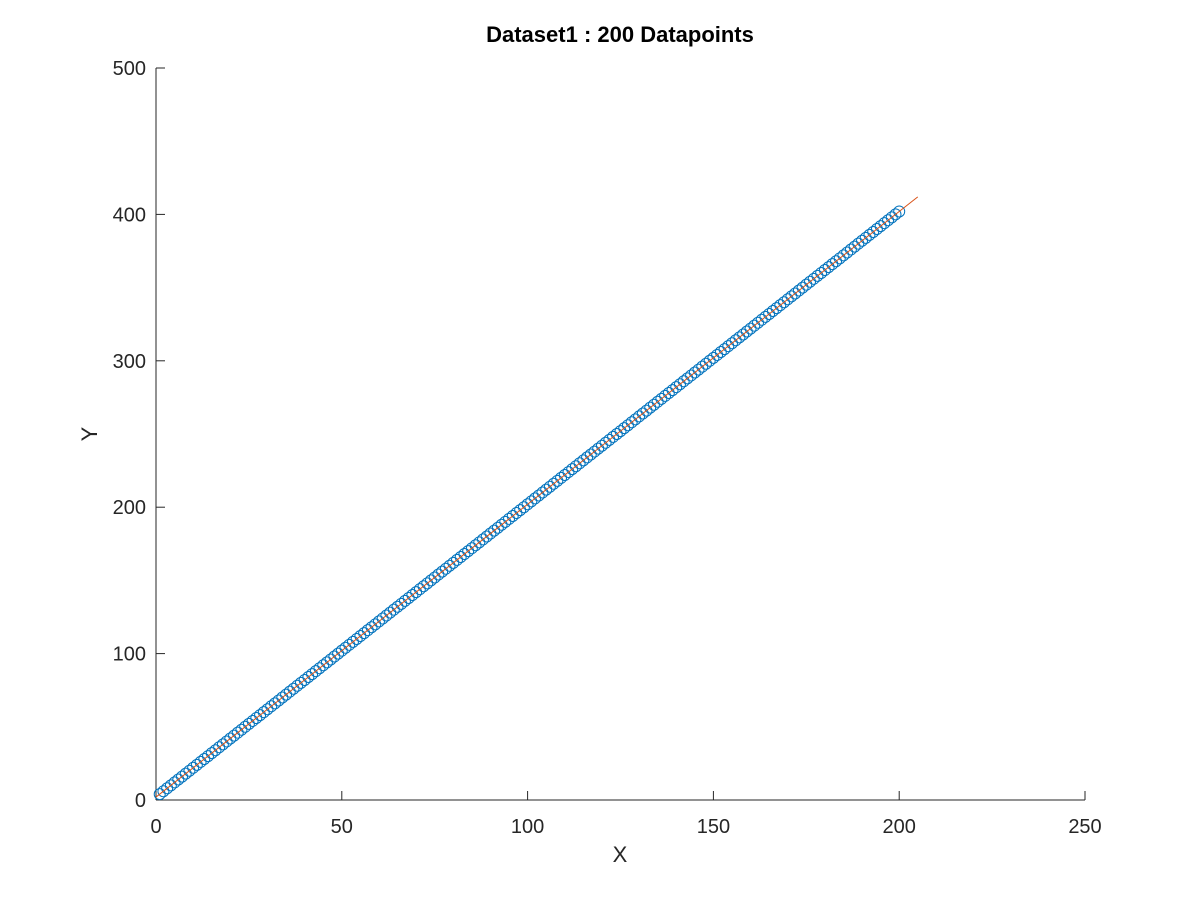 The width and height of the screenshot is (1200, 900). What do you see at coordinates (155, 827) in the screenshot?
I see `x-tick-label: 0` at bounding box center [155, 827].